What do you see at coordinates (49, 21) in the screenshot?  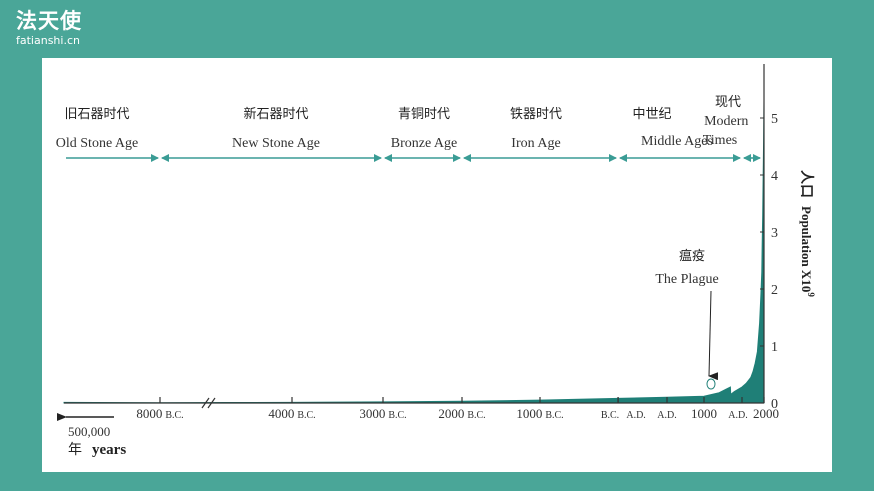 I see `brand-title: 法天使` at bounding box center [49, 21].